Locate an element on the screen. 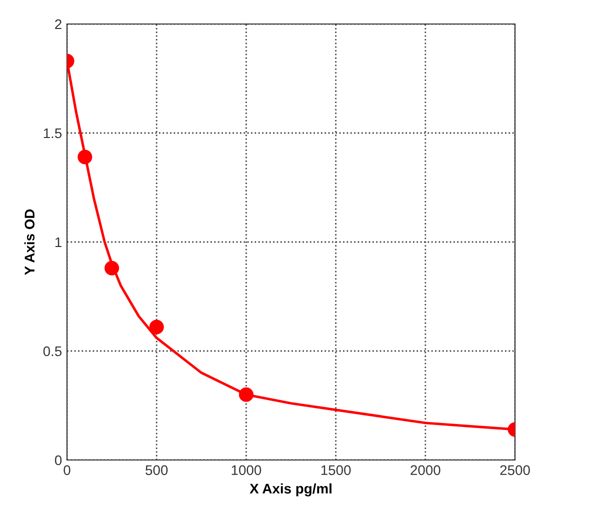 Image resolution: width=600 pixels, height=507 pixels. y-tick-label: 1 is located at coordinates (58, 242).